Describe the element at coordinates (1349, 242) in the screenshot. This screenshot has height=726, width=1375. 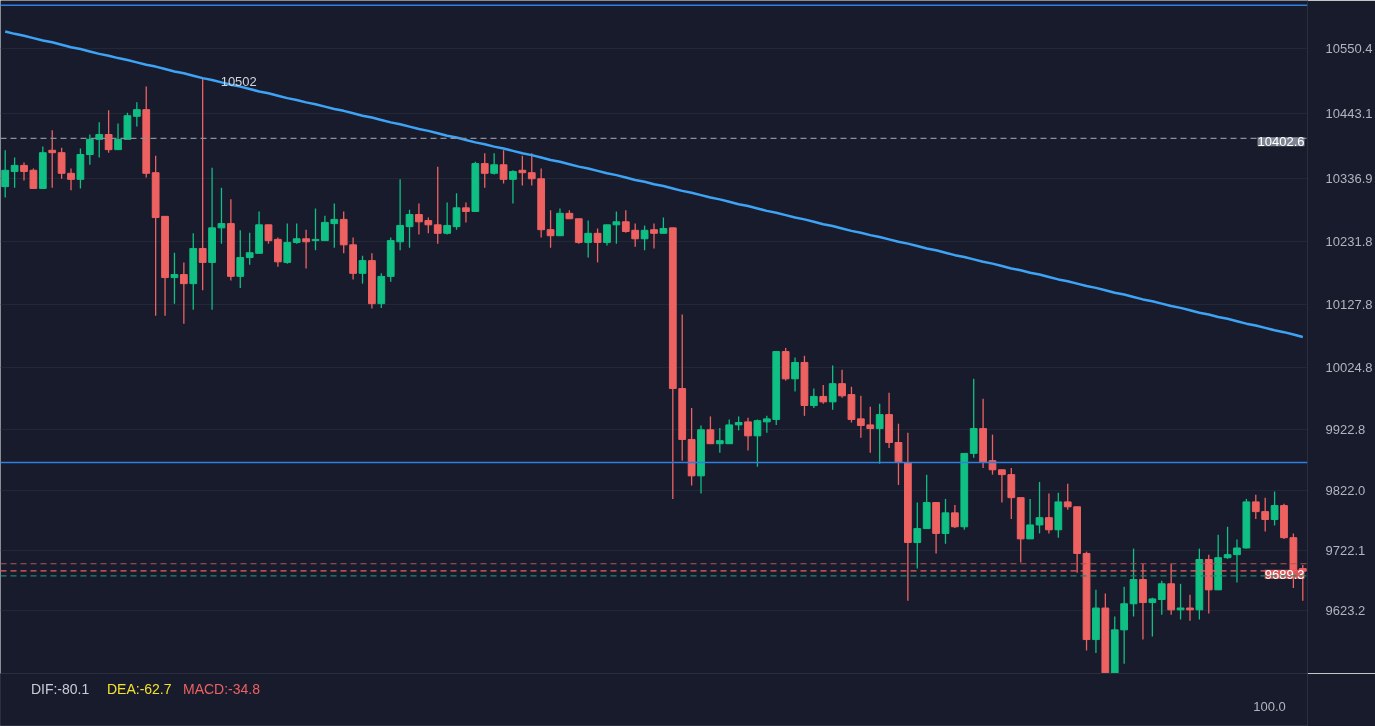
I see `y-tick-label: 10231.8` at that location.